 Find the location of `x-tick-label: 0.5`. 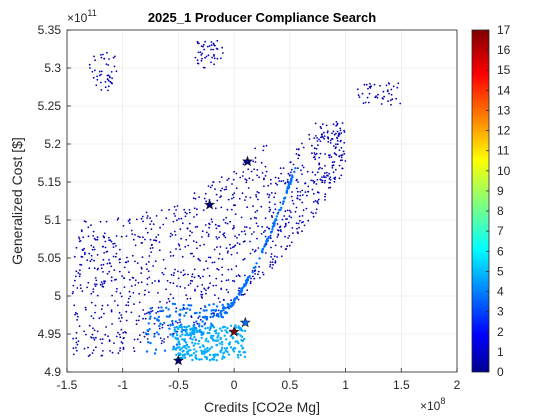

x-tick-label: 0.5 is located at coordinates (290, 385).